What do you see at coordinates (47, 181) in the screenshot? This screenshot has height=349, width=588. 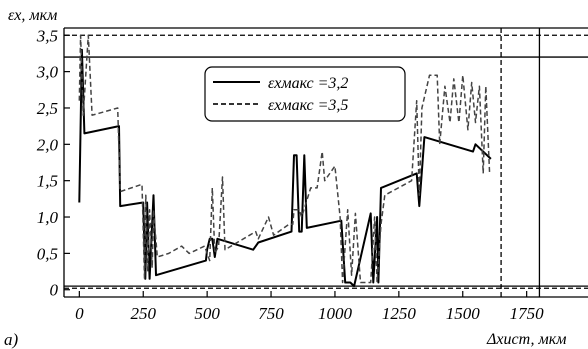 I see `y-tick-label: 1,5` at bounding box center [47, 181].